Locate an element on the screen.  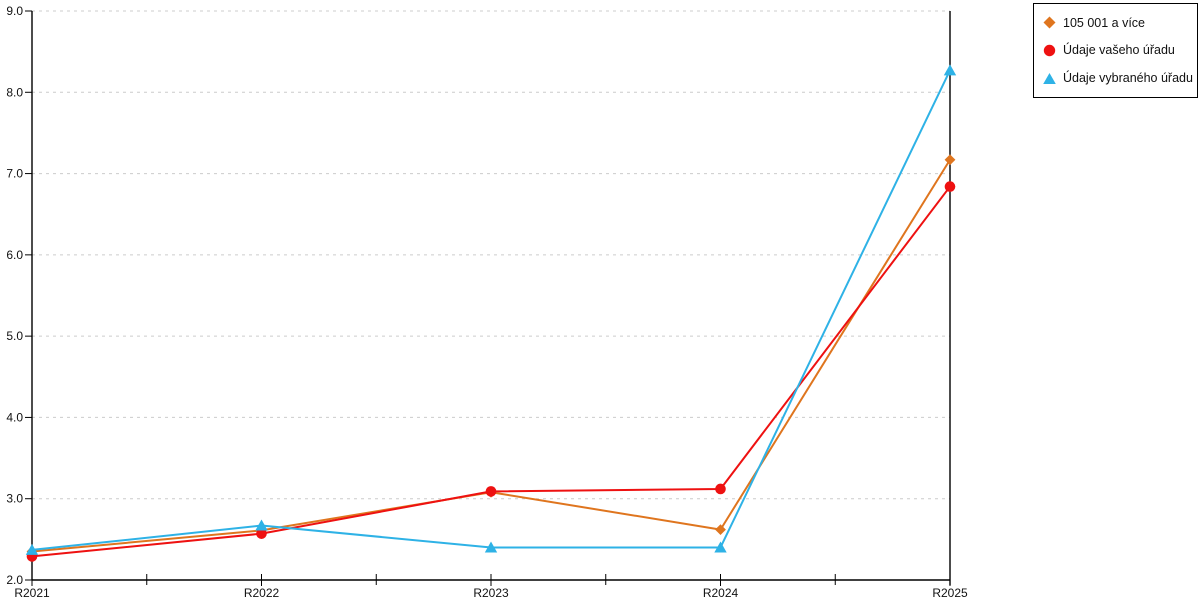
marker-triangle-R2025 is located at coordinates (950, 70).